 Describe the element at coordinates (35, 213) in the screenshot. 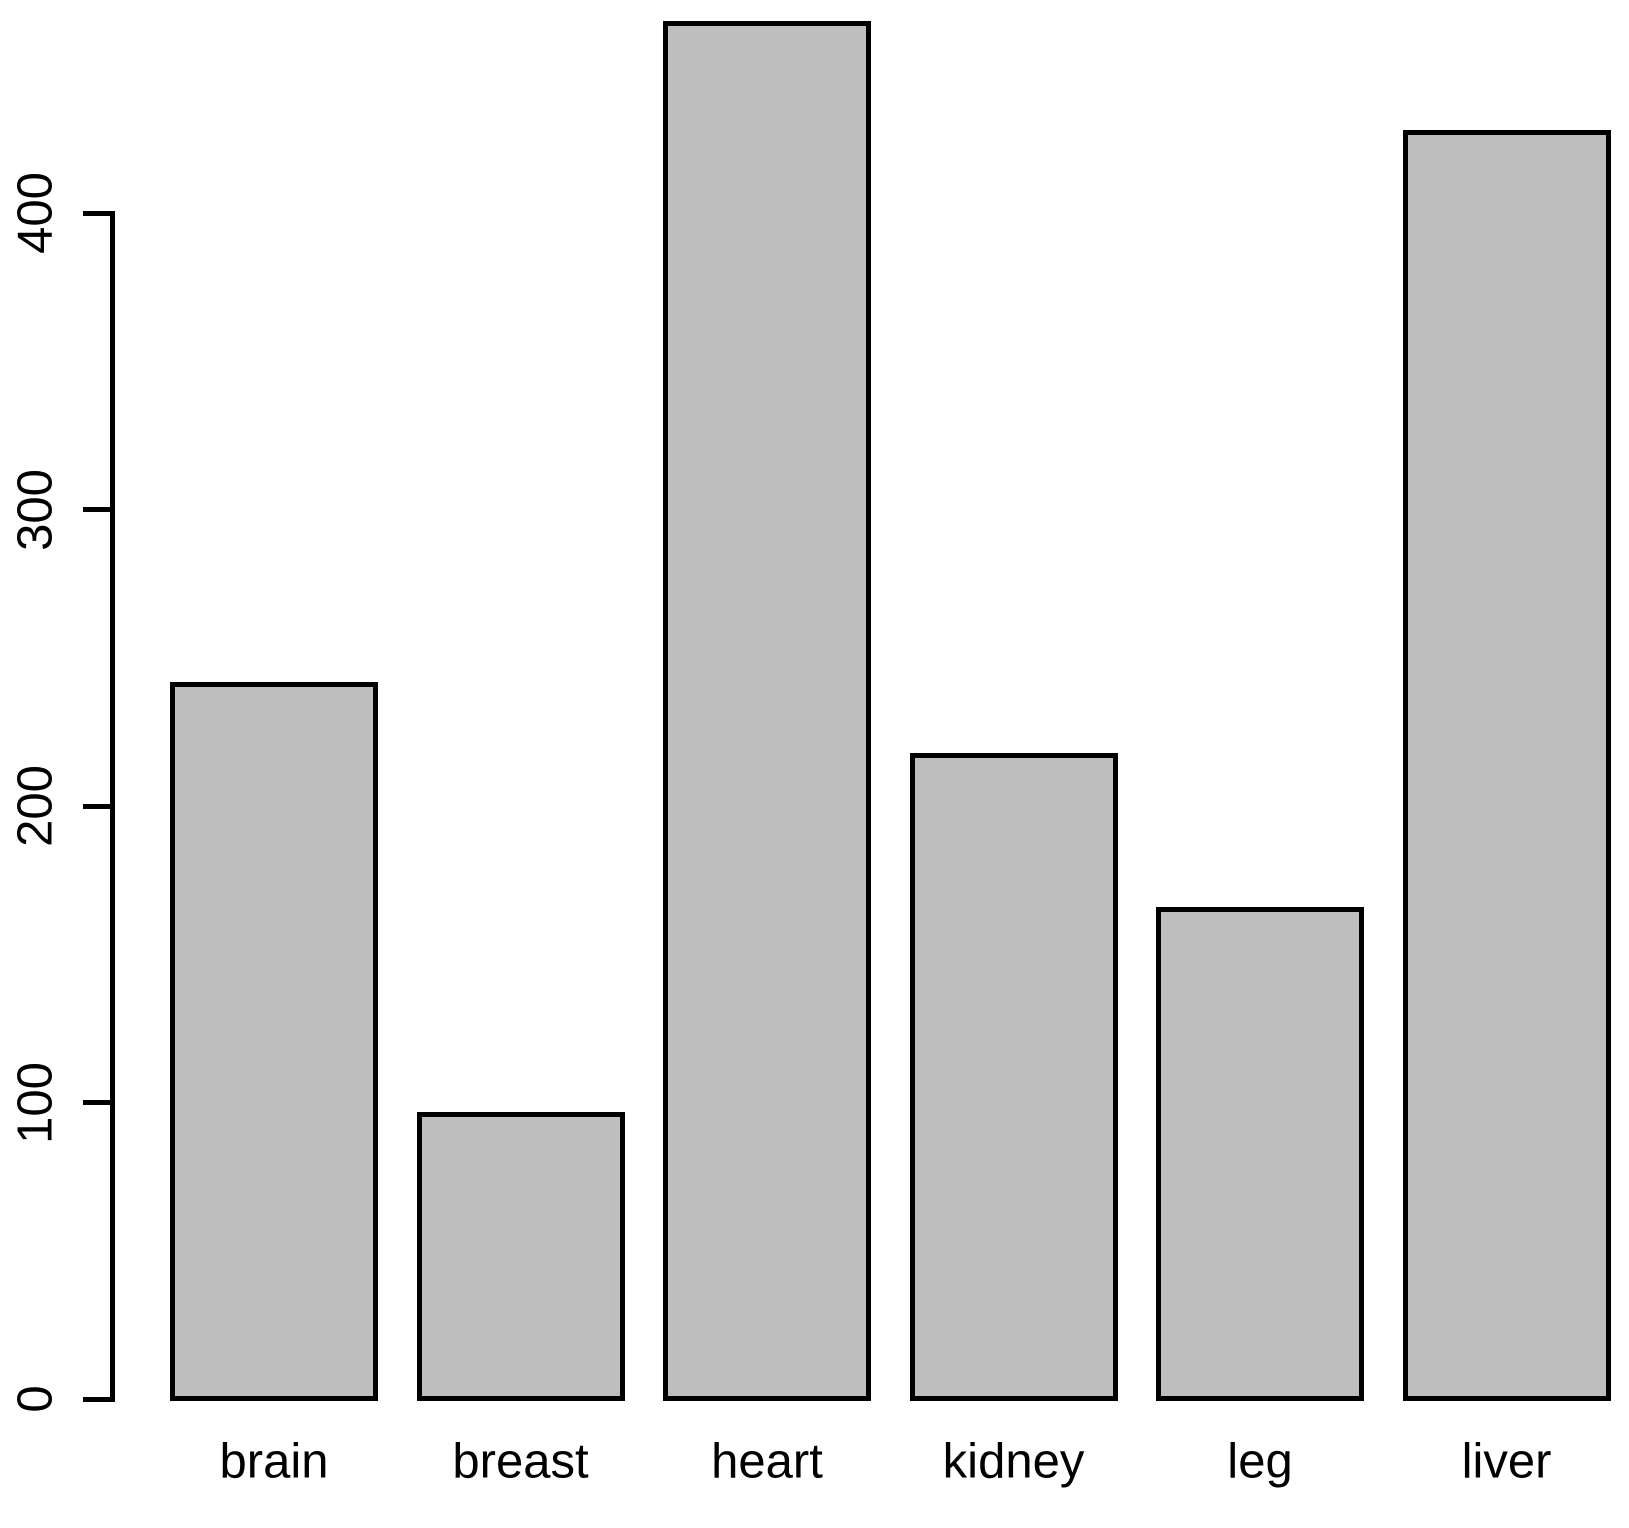

I see `y-axis-tick-label: 400` at that location.